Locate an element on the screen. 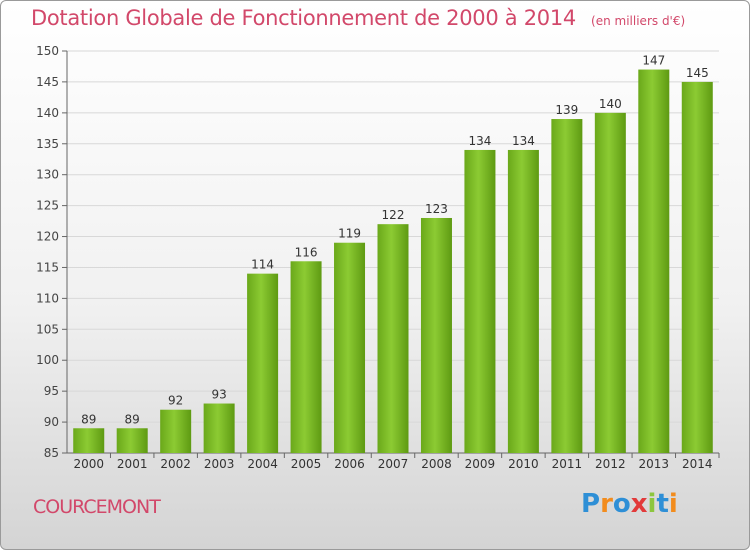  y-tick-label: 110 is located at coordinates (47, 298).